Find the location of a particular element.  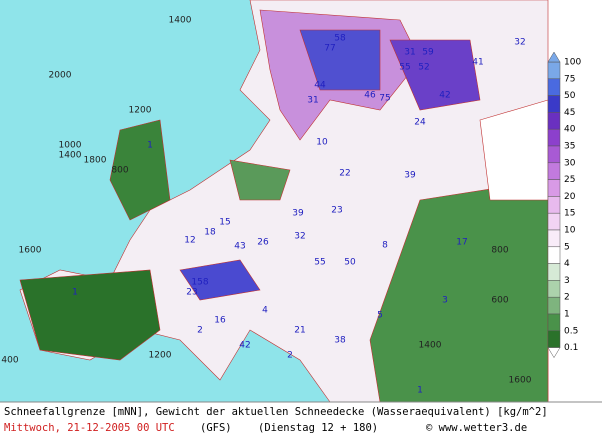

map-label: 52 is located at coordinates (423, 68).